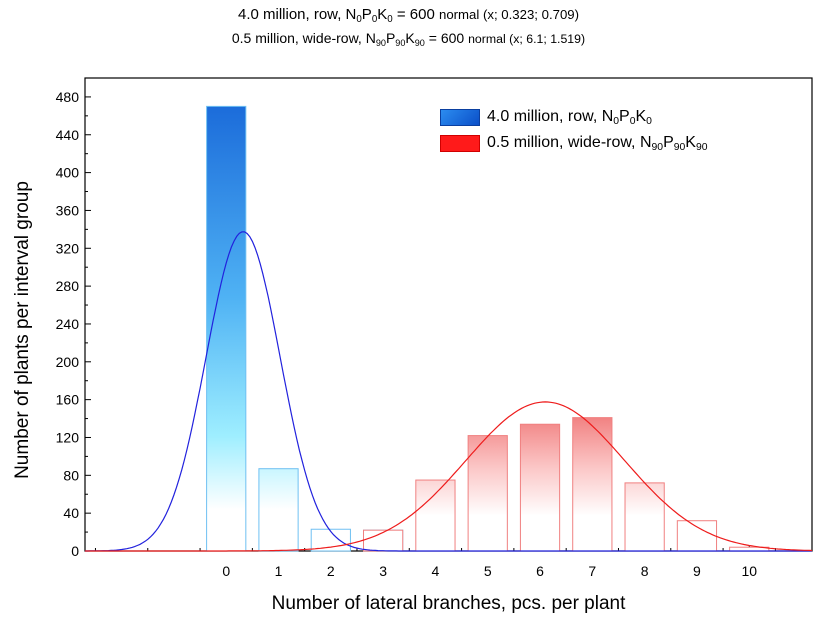 The width and height of the screenshot is (817, 622). I want to click on y-tick-label: 160, so click(68, 400).